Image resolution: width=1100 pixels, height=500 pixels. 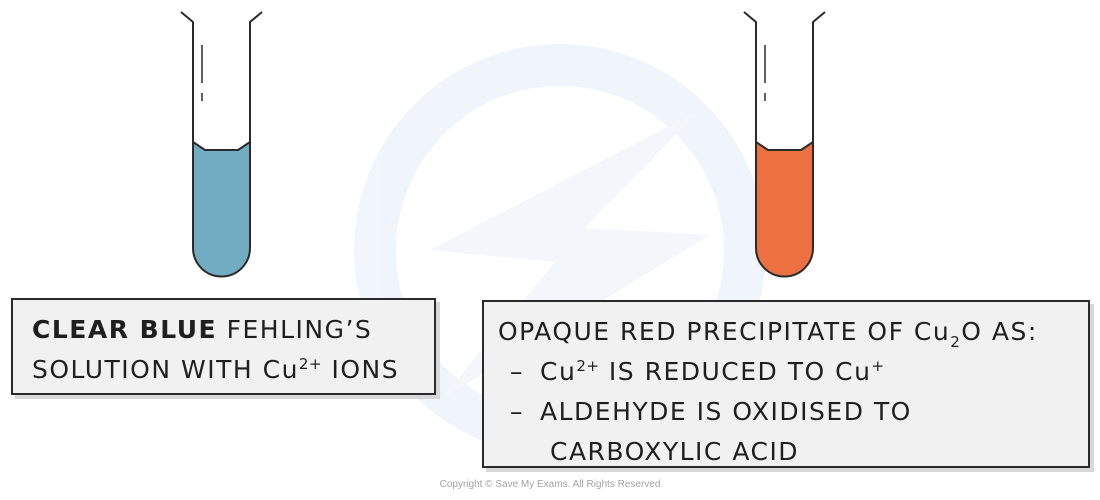 What do you see at coordinates (999, 331) in the screenshot?
I see `right-label-line1-post: O AS:` at bounding box center [999, 331].